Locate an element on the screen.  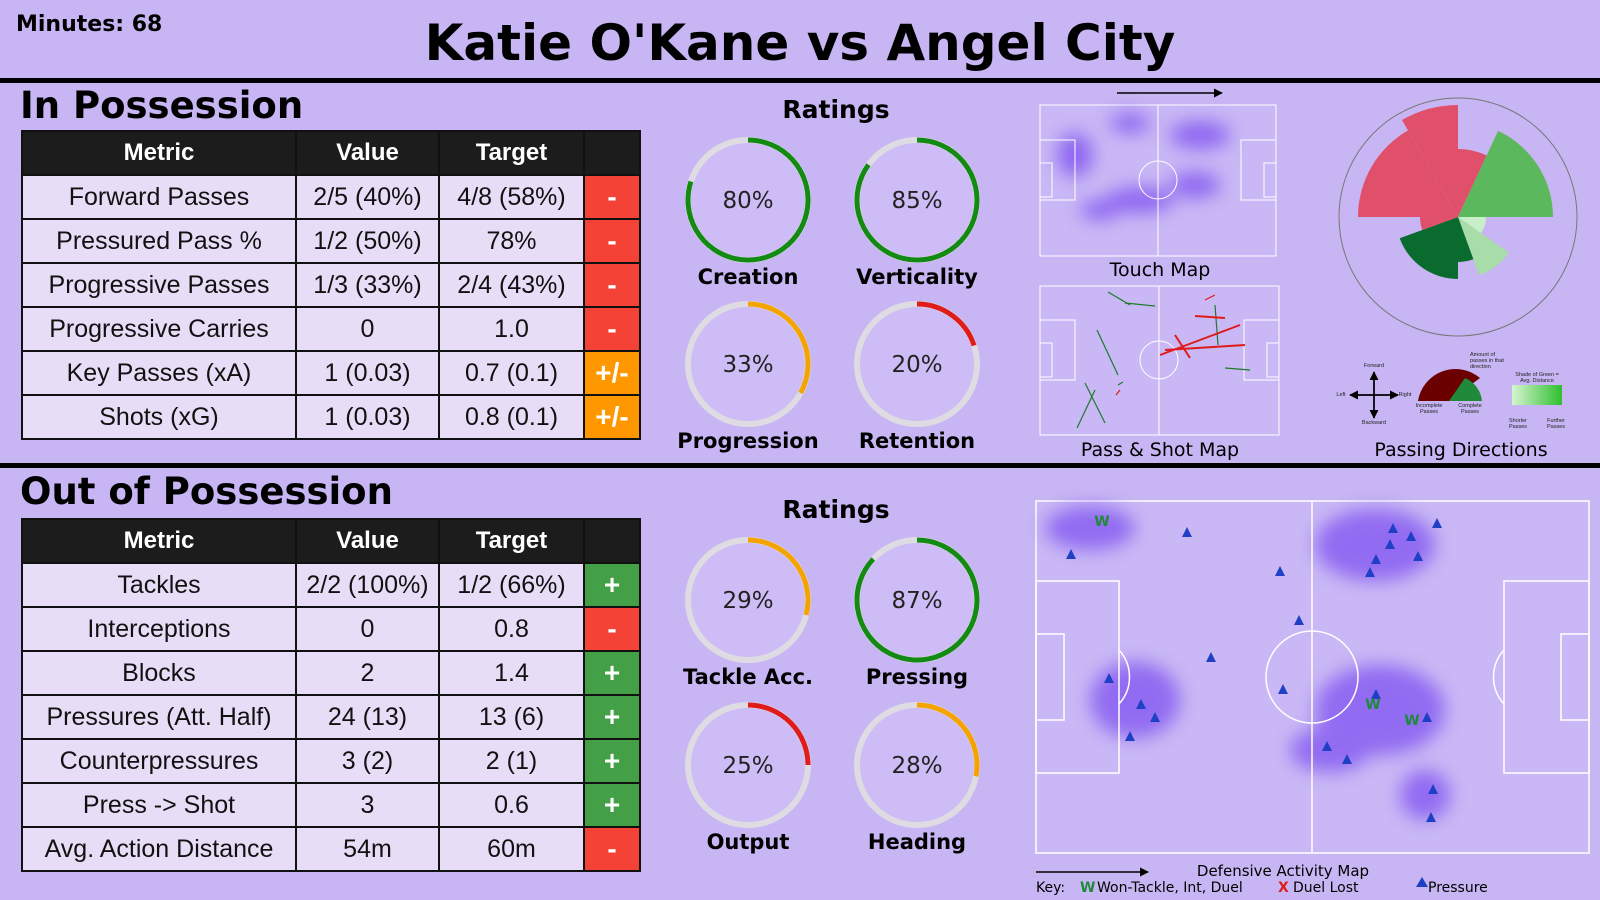
gauge-label: Output is located at coordinates (748, 842).